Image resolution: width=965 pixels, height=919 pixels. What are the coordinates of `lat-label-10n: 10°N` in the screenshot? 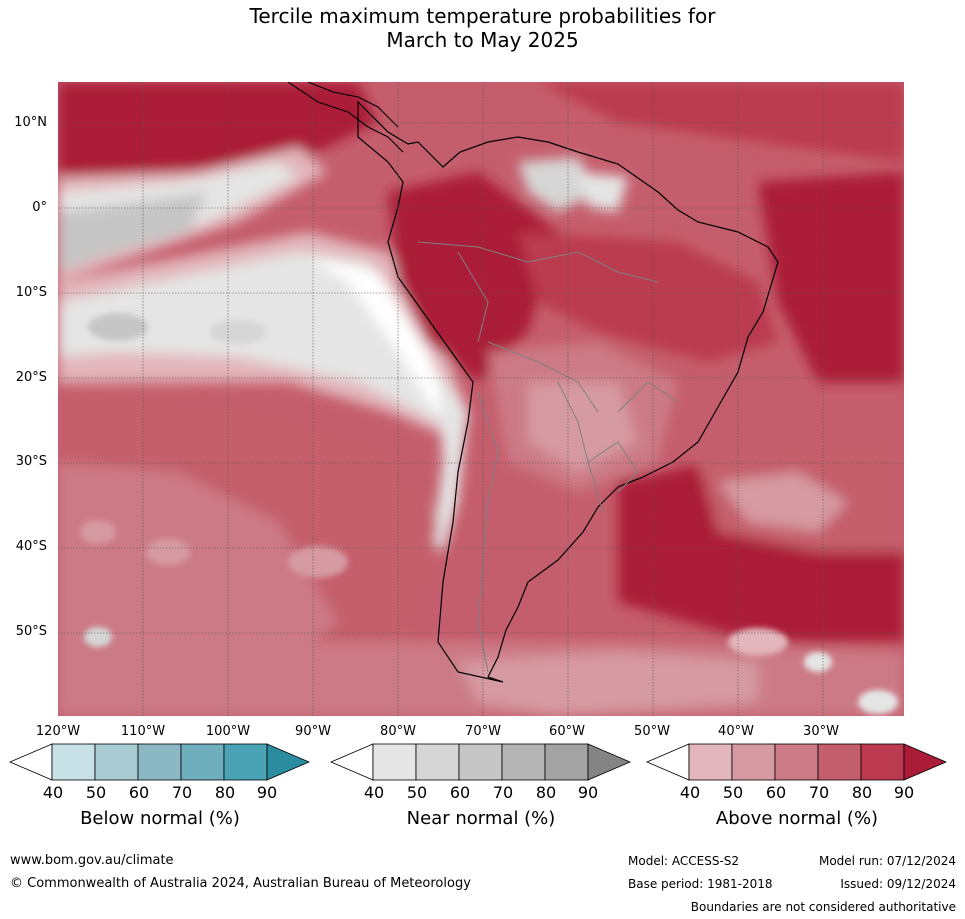 It's located at (30, 122).